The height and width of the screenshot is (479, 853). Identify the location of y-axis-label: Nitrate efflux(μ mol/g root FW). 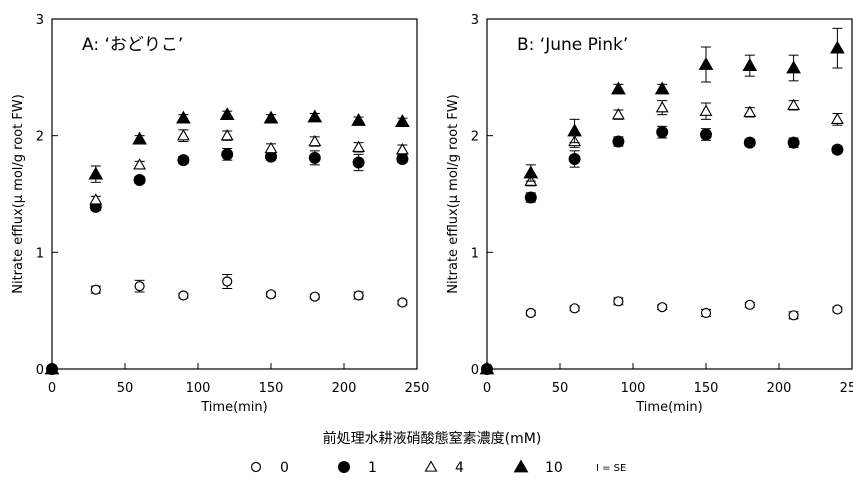
(453, 194).